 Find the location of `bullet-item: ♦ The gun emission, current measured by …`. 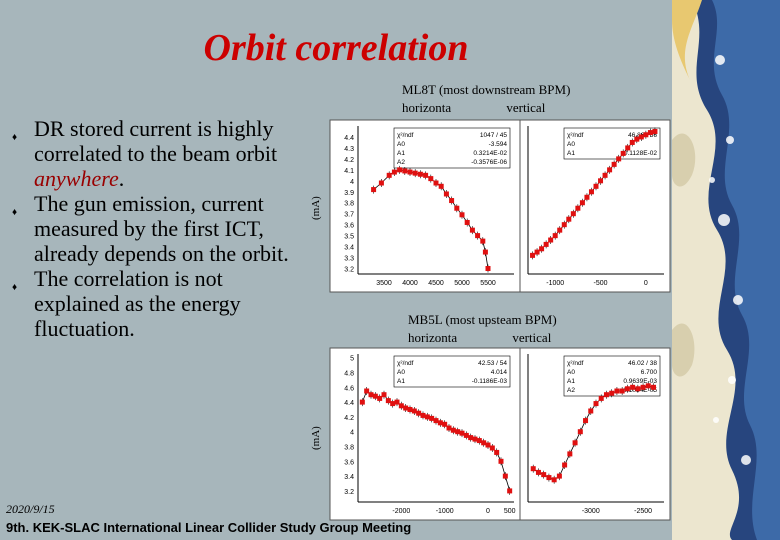

bullet-item: ♦ The gun emission, current measured by … is located at coordinates (157, 228).